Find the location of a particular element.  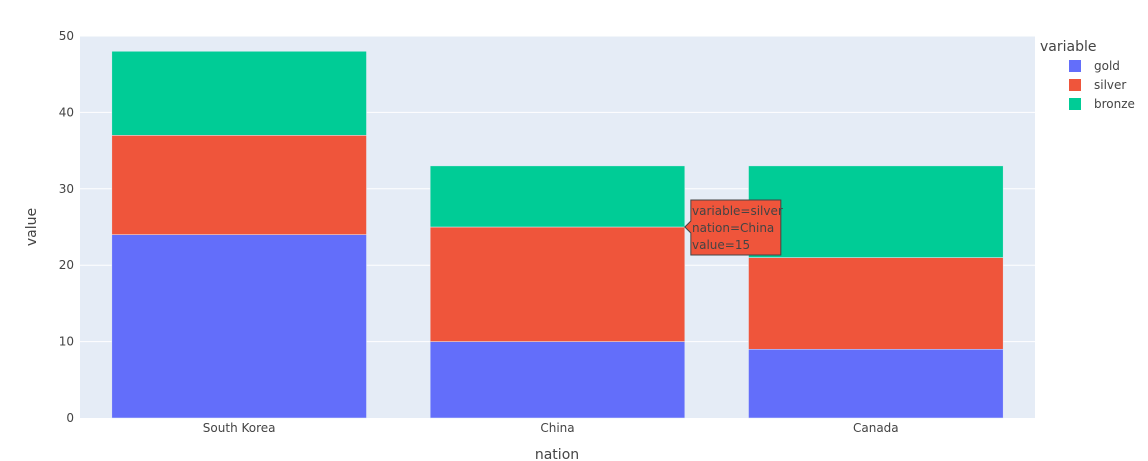

hover-line-1: variable=silver is located at coordinates (737, 211).